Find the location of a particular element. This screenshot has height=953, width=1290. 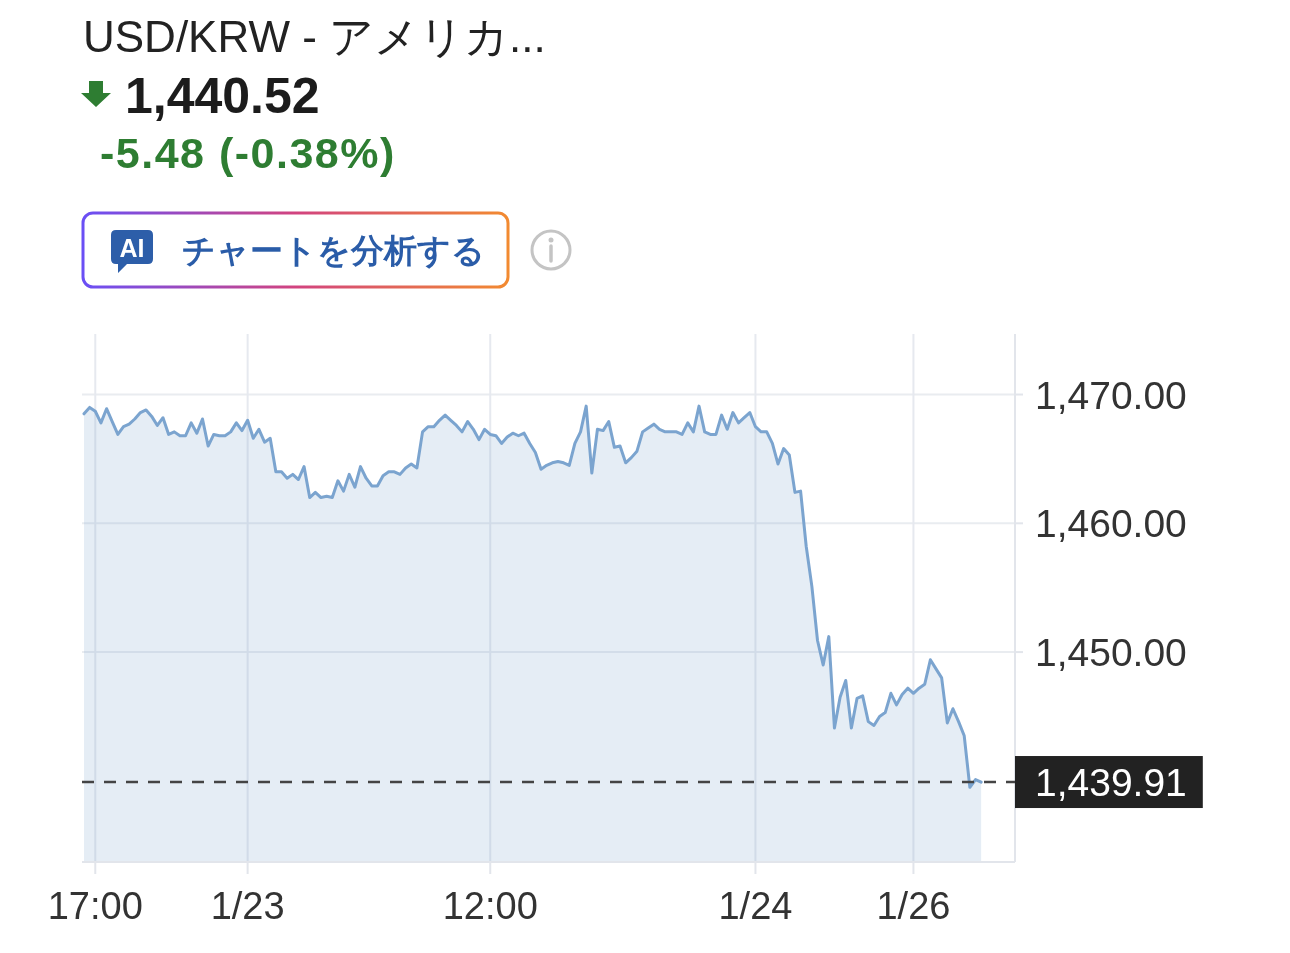

x-tick-label: 1/23 is located at coordinates (247, 906).